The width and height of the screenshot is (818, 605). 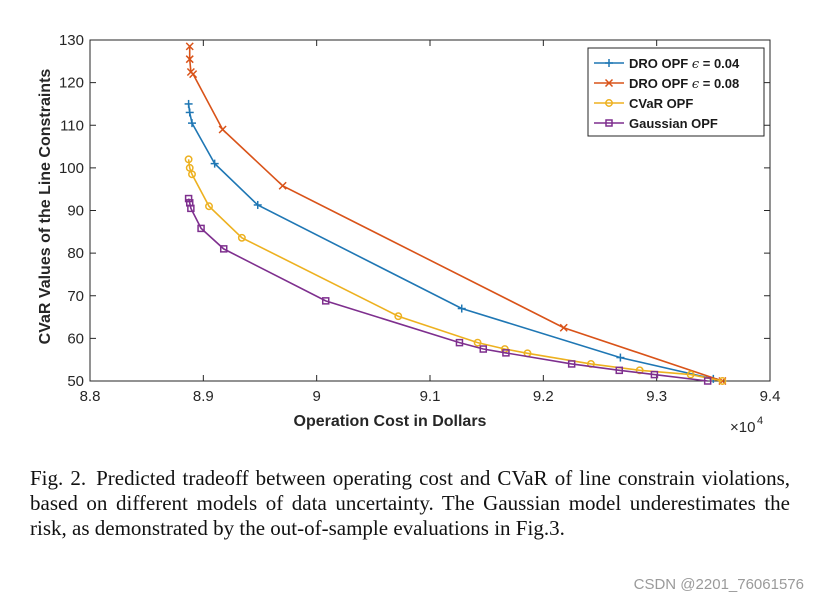 What do you see at coordinates (72, 125) in the screenshot?
I see `y-tick-label: 110` at bounding box center [72, 125].